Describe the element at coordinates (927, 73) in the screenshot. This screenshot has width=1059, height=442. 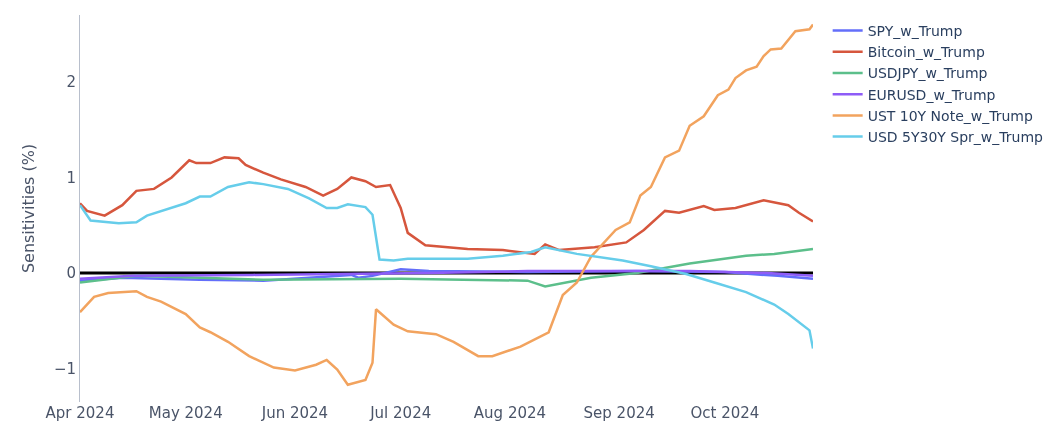
I see `legend-label: USDJPY_w_Trump` at that location.